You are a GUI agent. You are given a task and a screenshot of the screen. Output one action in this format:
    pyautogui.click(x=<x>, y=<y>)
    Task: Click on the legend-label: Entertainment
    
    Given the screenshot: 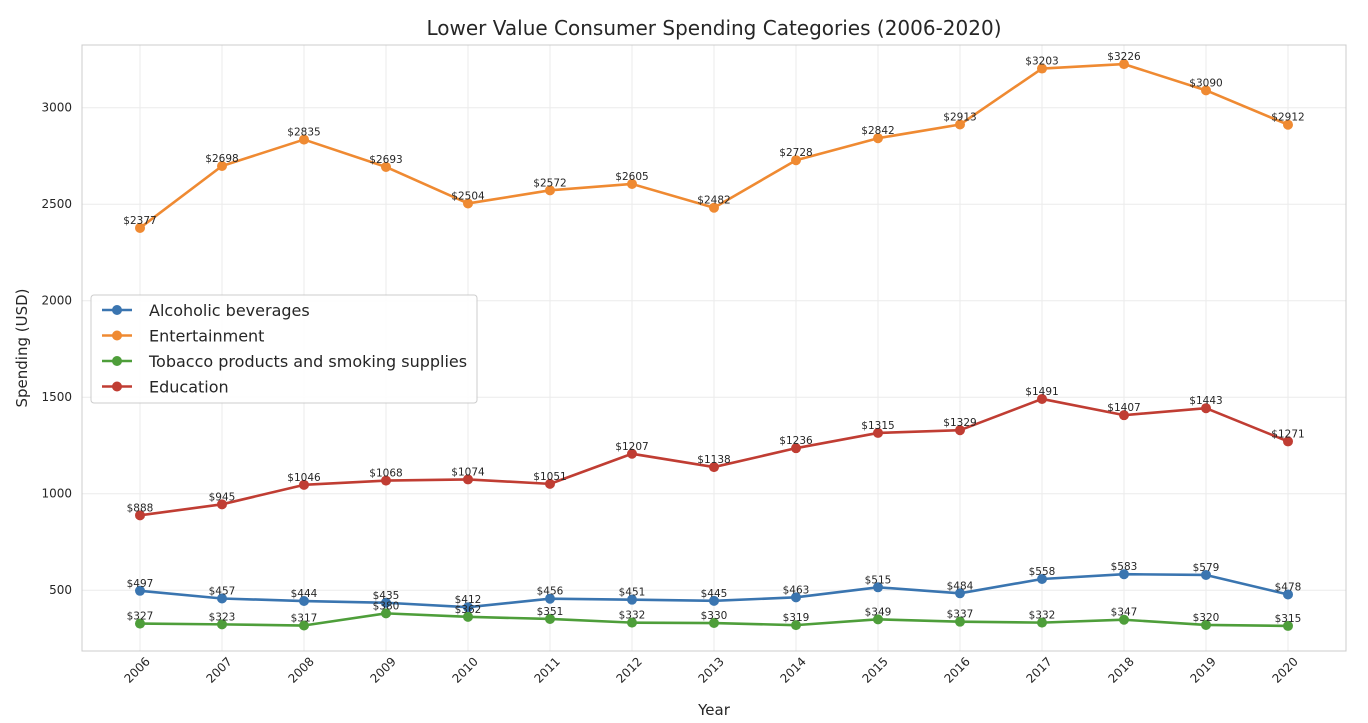 What is the action you would take?
    pyautogui.click(x=206, y=336)
    